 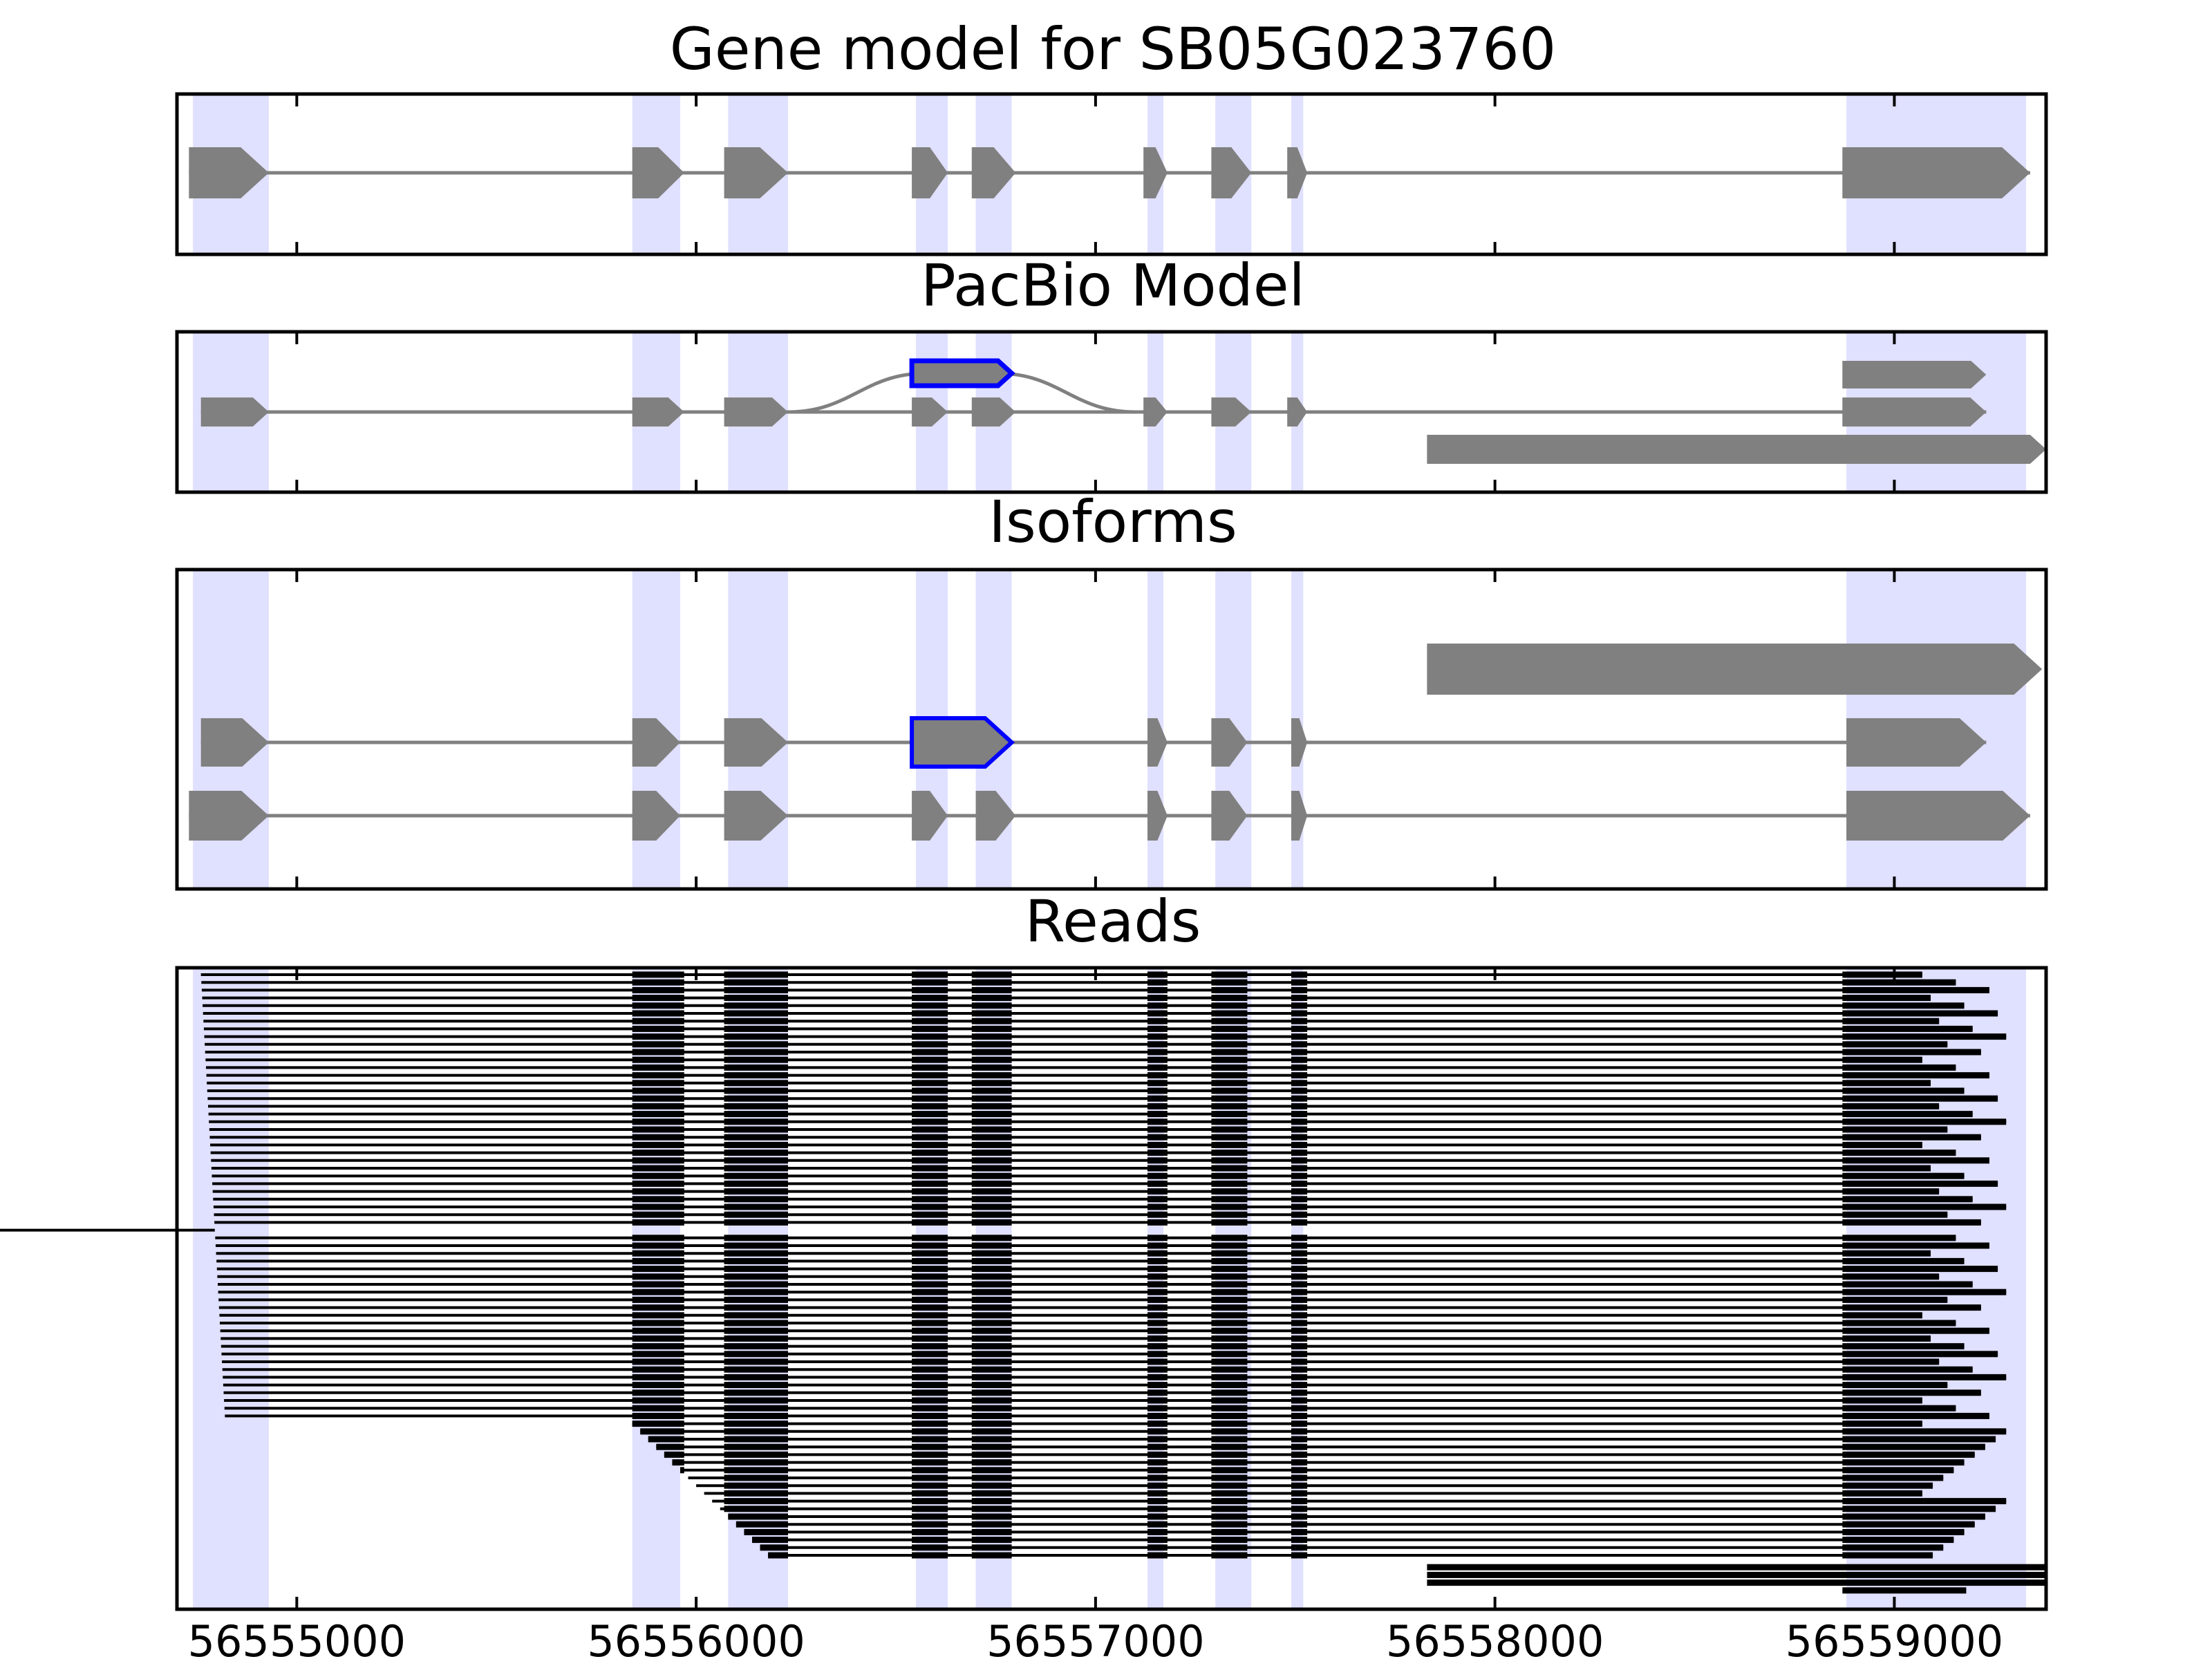 What do you see at coordinates (231, 1288) in the screenshot?
I see `exon-highlight-band` at bounding box center [231, 1288].